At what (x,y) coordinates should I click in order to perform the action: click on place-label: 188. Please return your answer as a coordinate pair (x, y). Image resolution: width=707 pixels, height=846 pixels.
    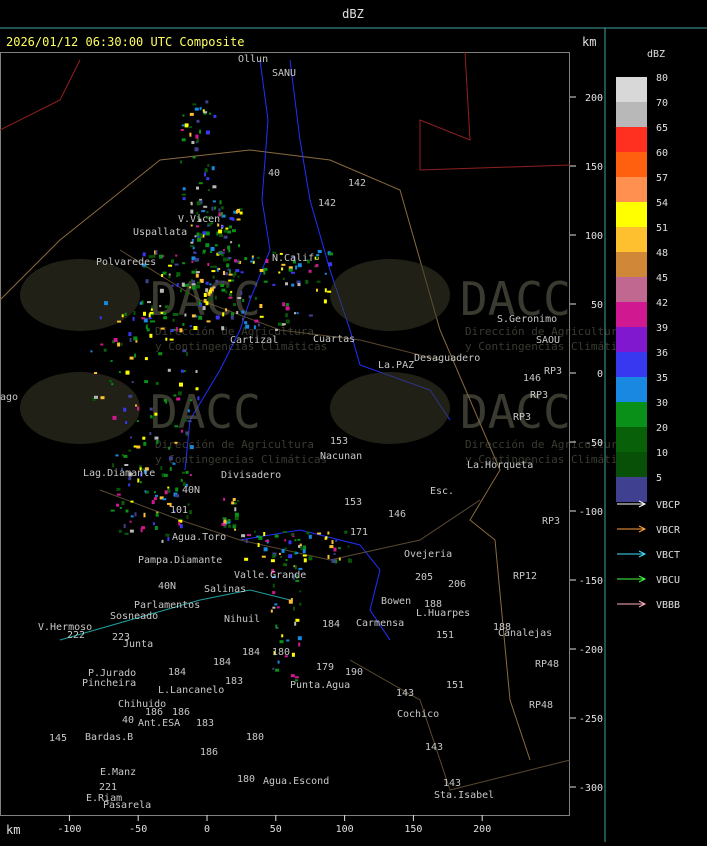
    Looking at the image, I should click on (433, 604).